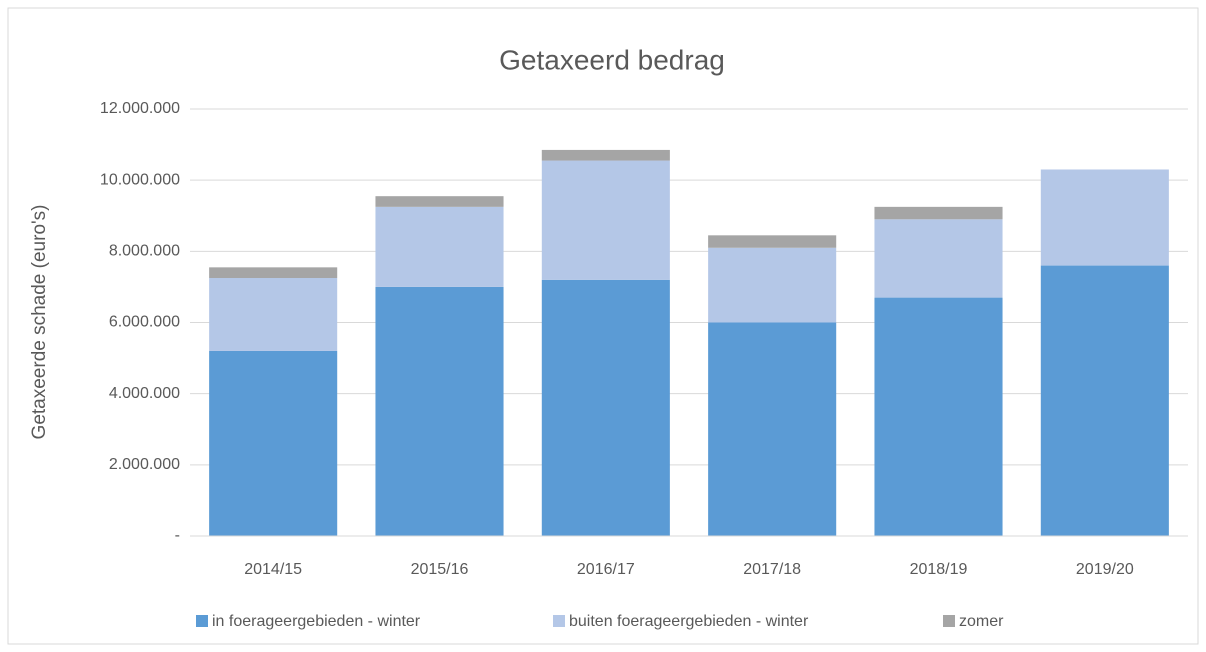 The width and height of the screenshot is (1206, 652). Describe the element at coordinates (140, 179) in the screenshot. I see `y-tick-label: 10.000.000` at that location.